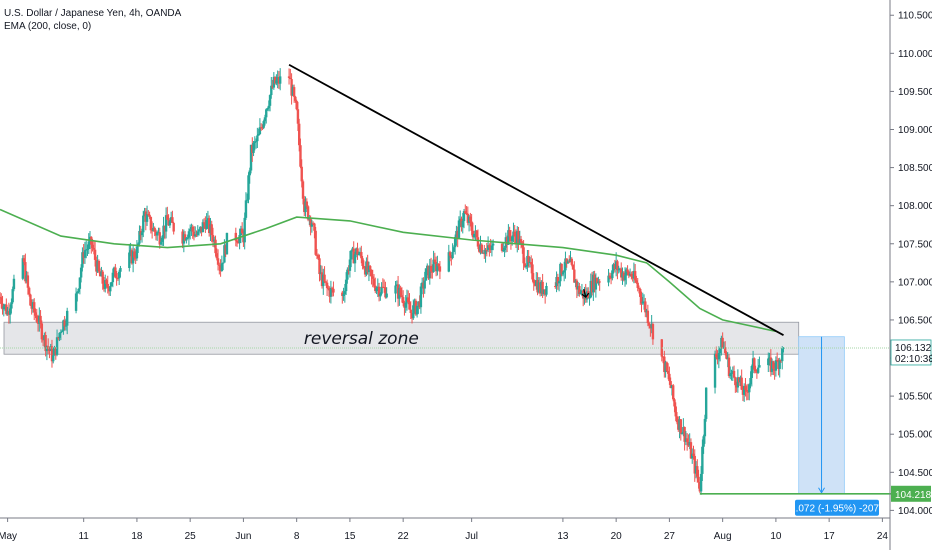 This screenshot has width=932, height=550. I want to click on y-tick-label: 107.500, so click(915, 244).